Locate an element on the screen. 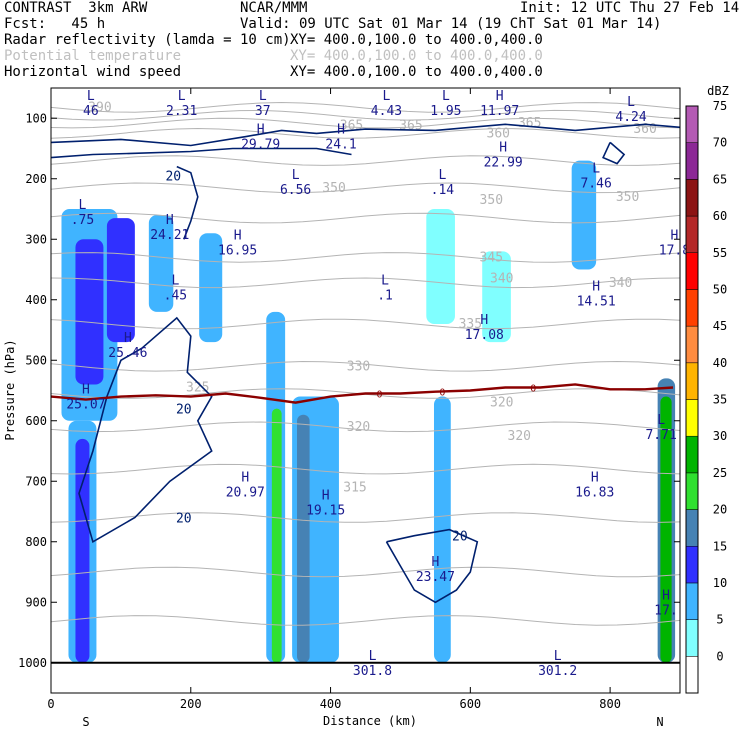 Image resolution: width=740 pixels, height=740 pixels. colorbar-label-10: 50 is located at coordinates (720, 289).